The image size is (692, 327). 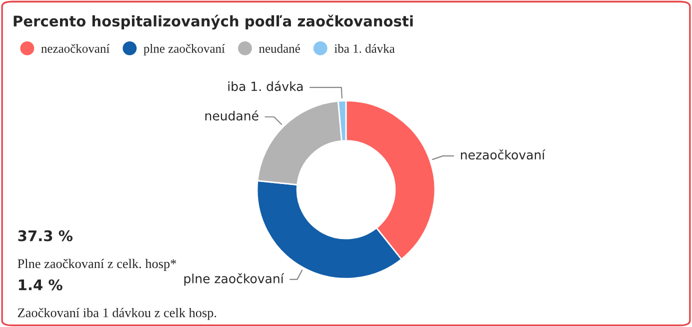 What do you see at coordinates (117, 314) in the screenshot?
I see `text: Zaočkovaní iba 1 dávkou z celk hosp.` at bounding box center [117, 314].